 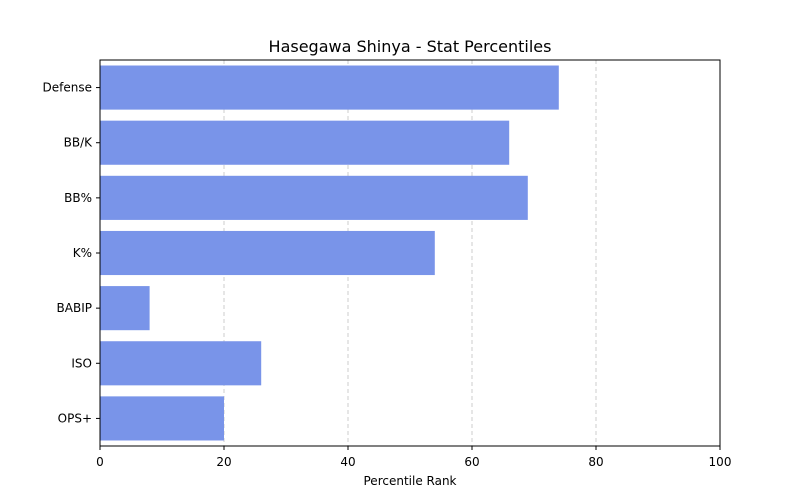 What do you see at coordinates (347, 462) in the screenshot?
I see `x-tick-label: 40` at bounding box center [347, 462].